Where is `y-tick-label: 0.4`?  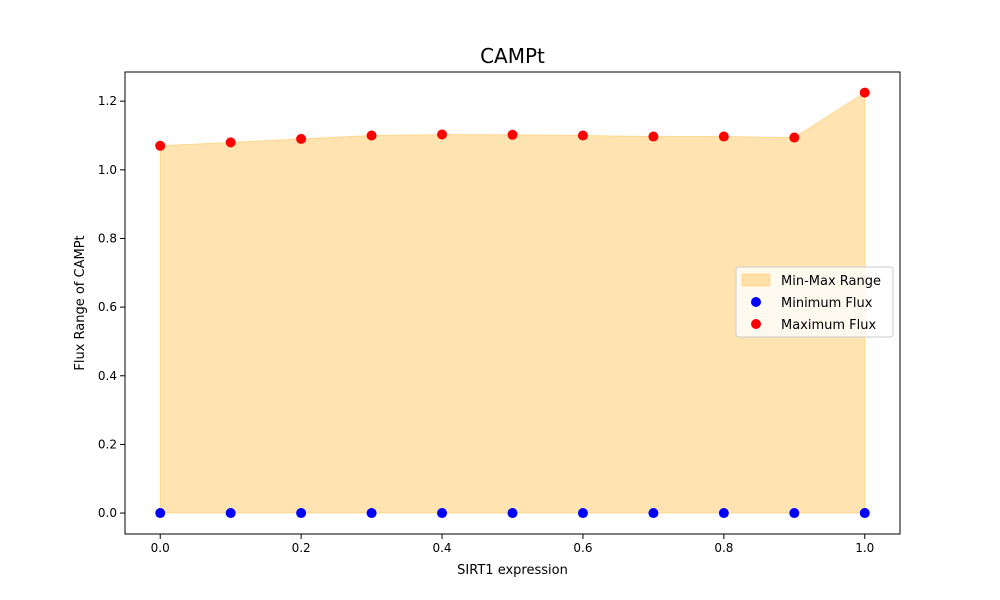 y-tick-label: 0.4 is located at coordinates (107, 376).